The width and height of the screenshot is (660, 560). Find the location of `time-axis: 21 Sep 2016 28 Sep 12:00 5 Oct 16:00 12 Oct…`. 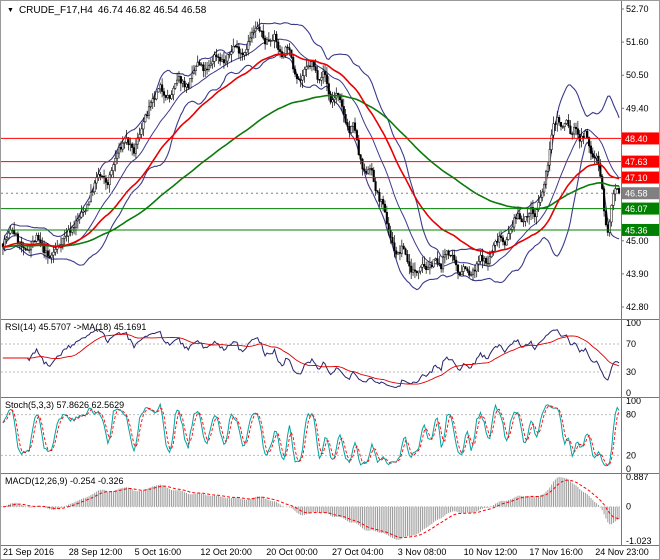

time-axis: 21 Sep 2016 28 Sep 12:00 5 Oct 16:00 12 Oct… is located at coordinates (330, 553).